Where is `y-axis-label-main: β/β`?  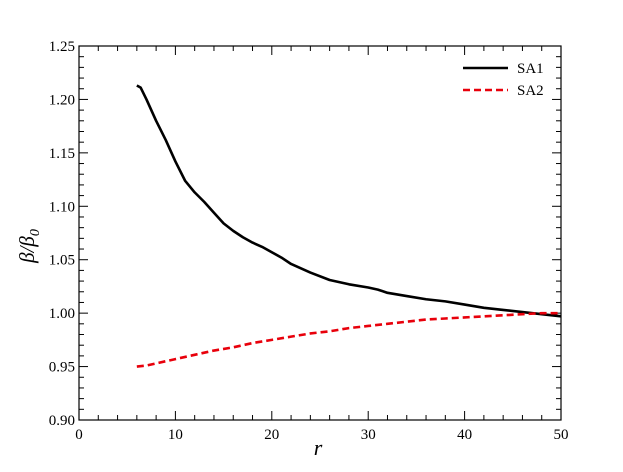
y-axis-label-main: β/β is located at coordinates (27, 250).